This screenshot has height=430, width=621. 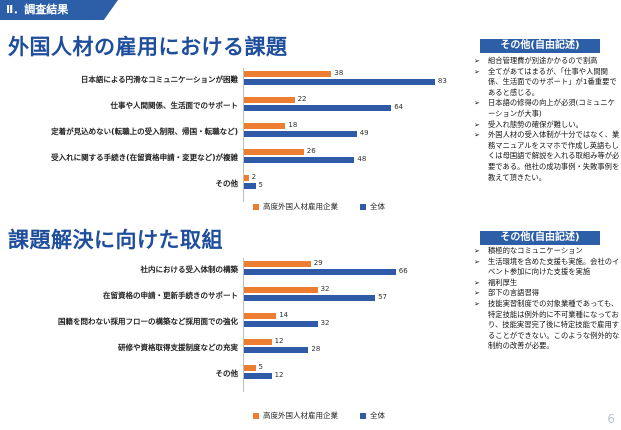 What do you see at coordinates (554, 266) in the screenshot?
I see `other-item-text: 生活環境を含めた支援も実施。会社のイベント参加に向けた支援を実施` at bounding box center [554, 266].